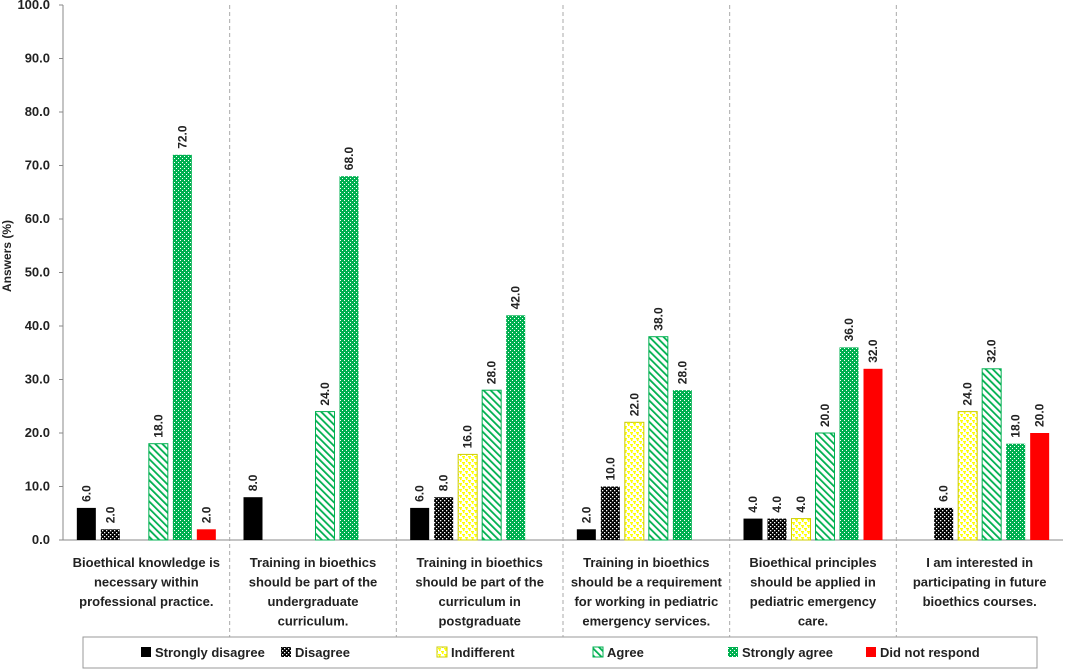 The width and height of the screenshot is (1065, 670). I want to click on category-label: bioethics courses., so click(980, 601).